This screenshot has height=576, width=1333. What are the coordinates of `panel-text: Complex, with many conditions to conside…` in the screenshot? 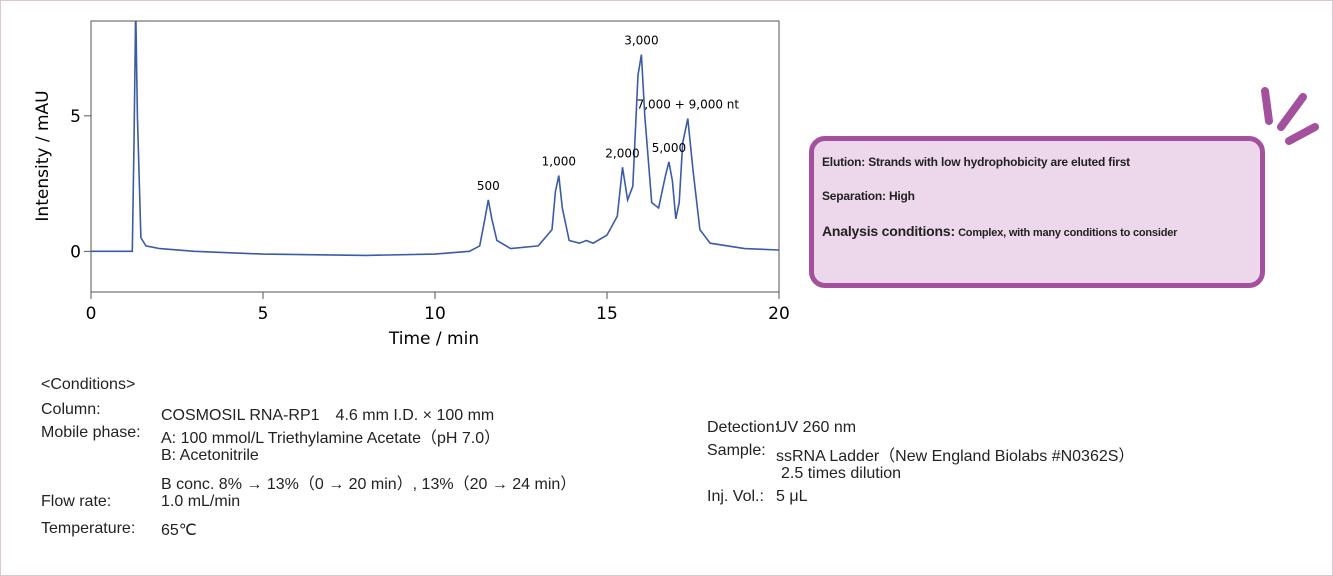 It's located at (1068, 233).